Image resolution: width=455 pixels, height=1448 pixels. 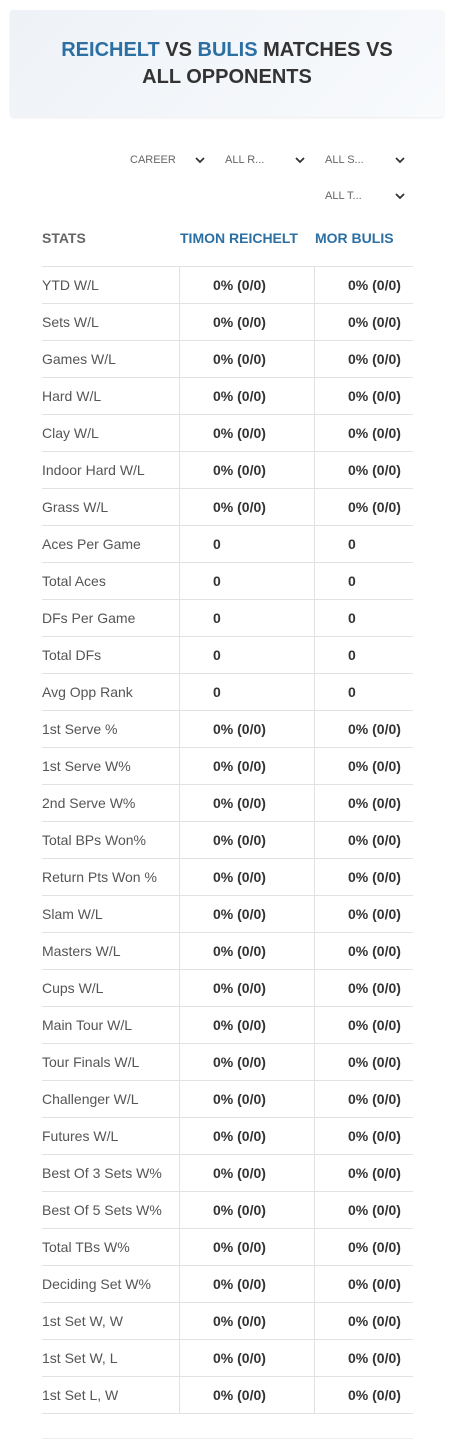 I want to click on table-row: 1st Set L, W 0% (0/0) 0% (0/0), so click(x=227, y=1395).